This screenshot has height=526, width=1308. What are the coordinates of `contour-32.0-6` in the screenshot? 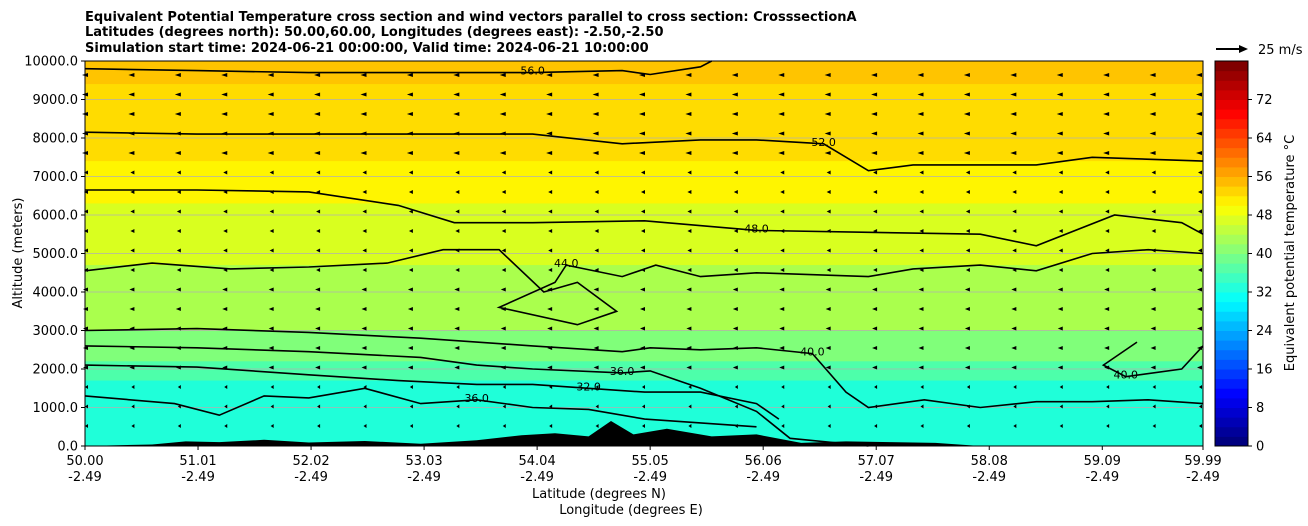 It's located at (432, 392).